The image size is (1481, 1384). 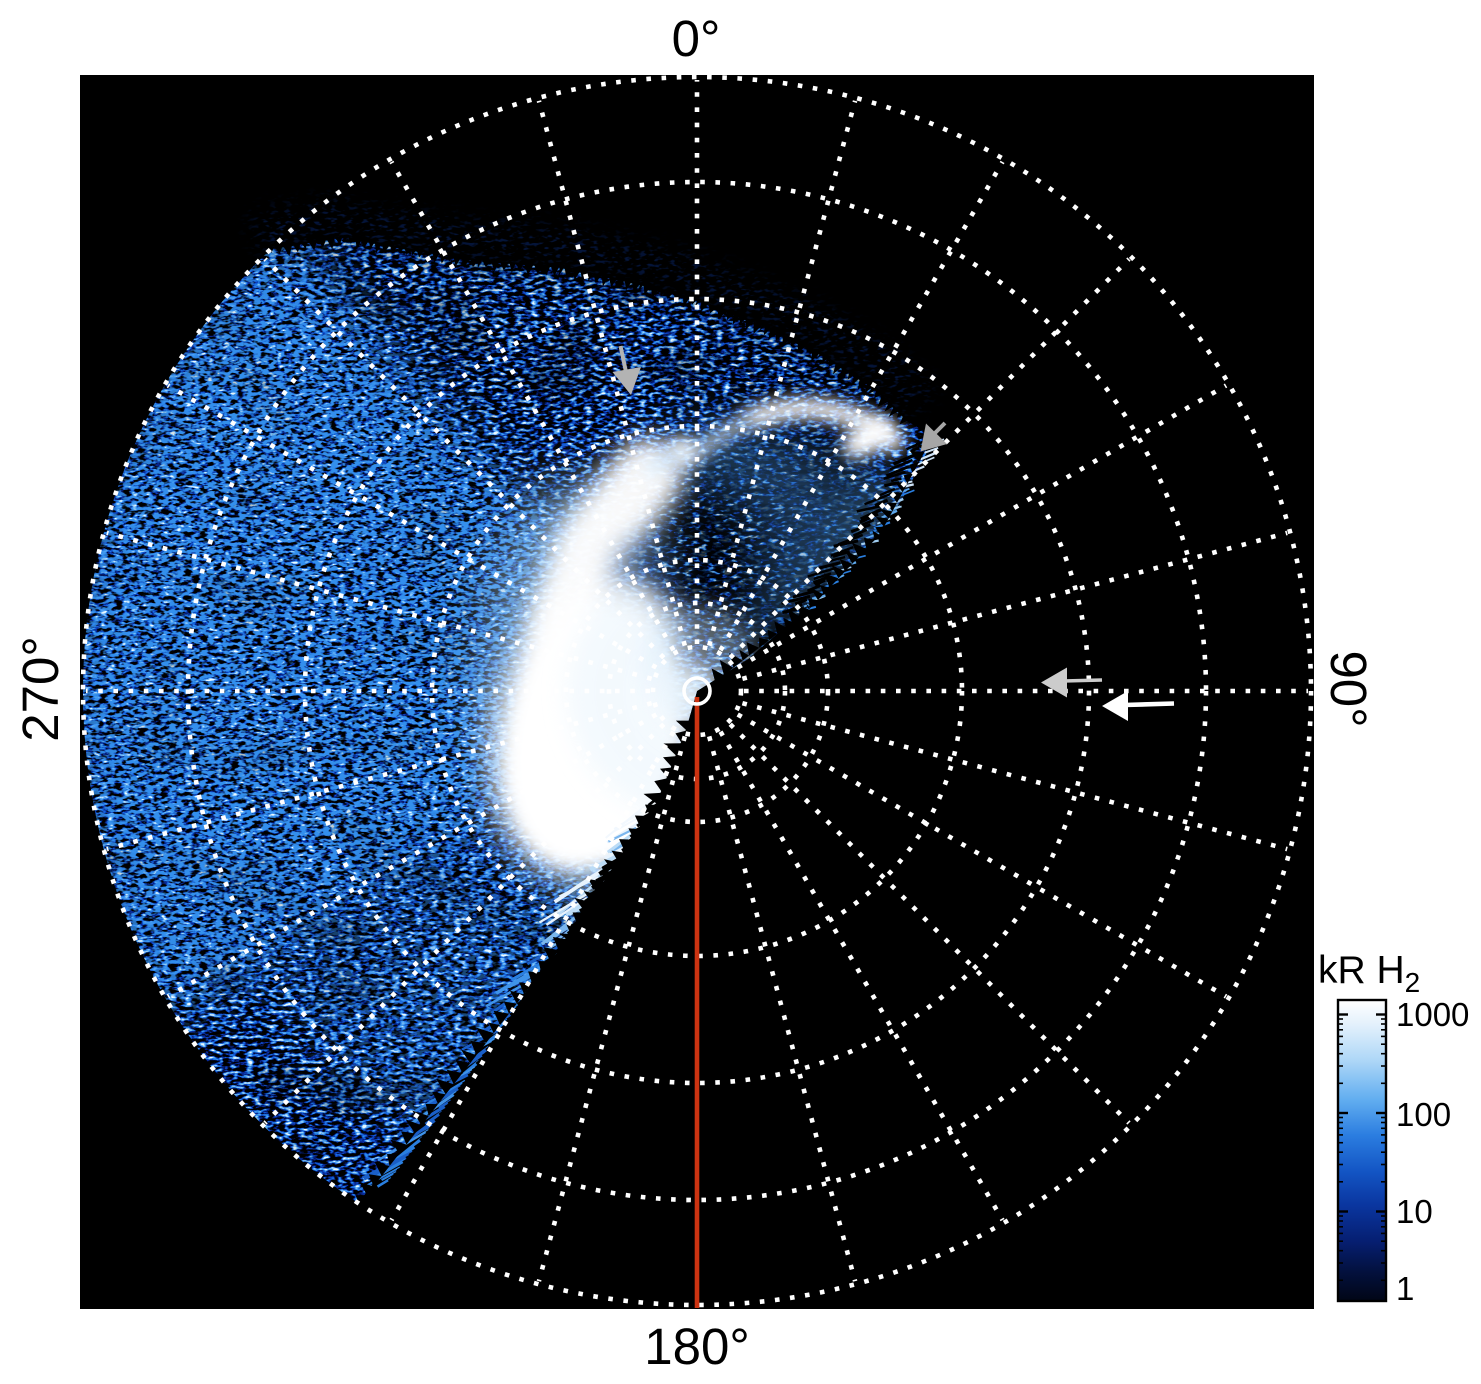 I want to click on svg-text: 270°, so click(x=40, y=689).